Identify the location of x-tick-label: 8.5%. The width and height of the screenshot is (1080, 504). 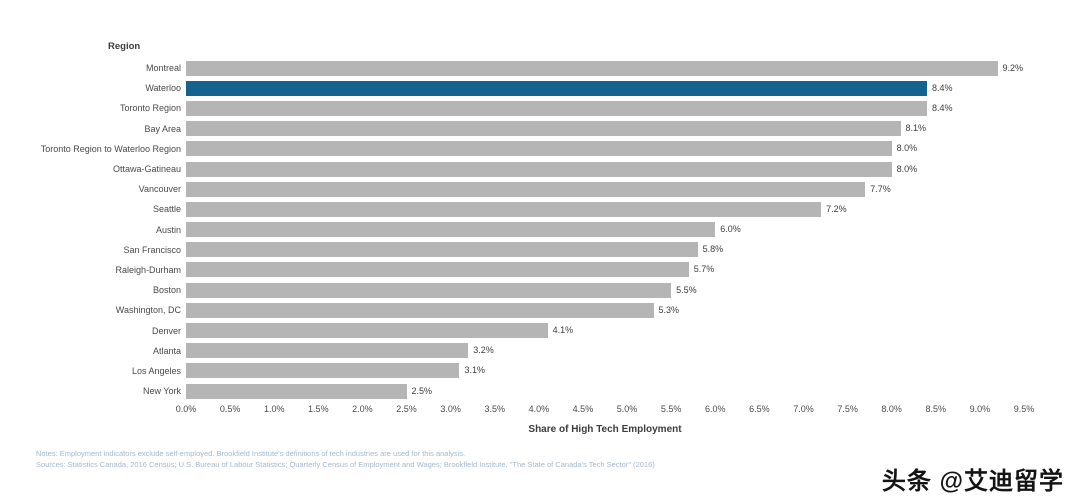
(936, 409).